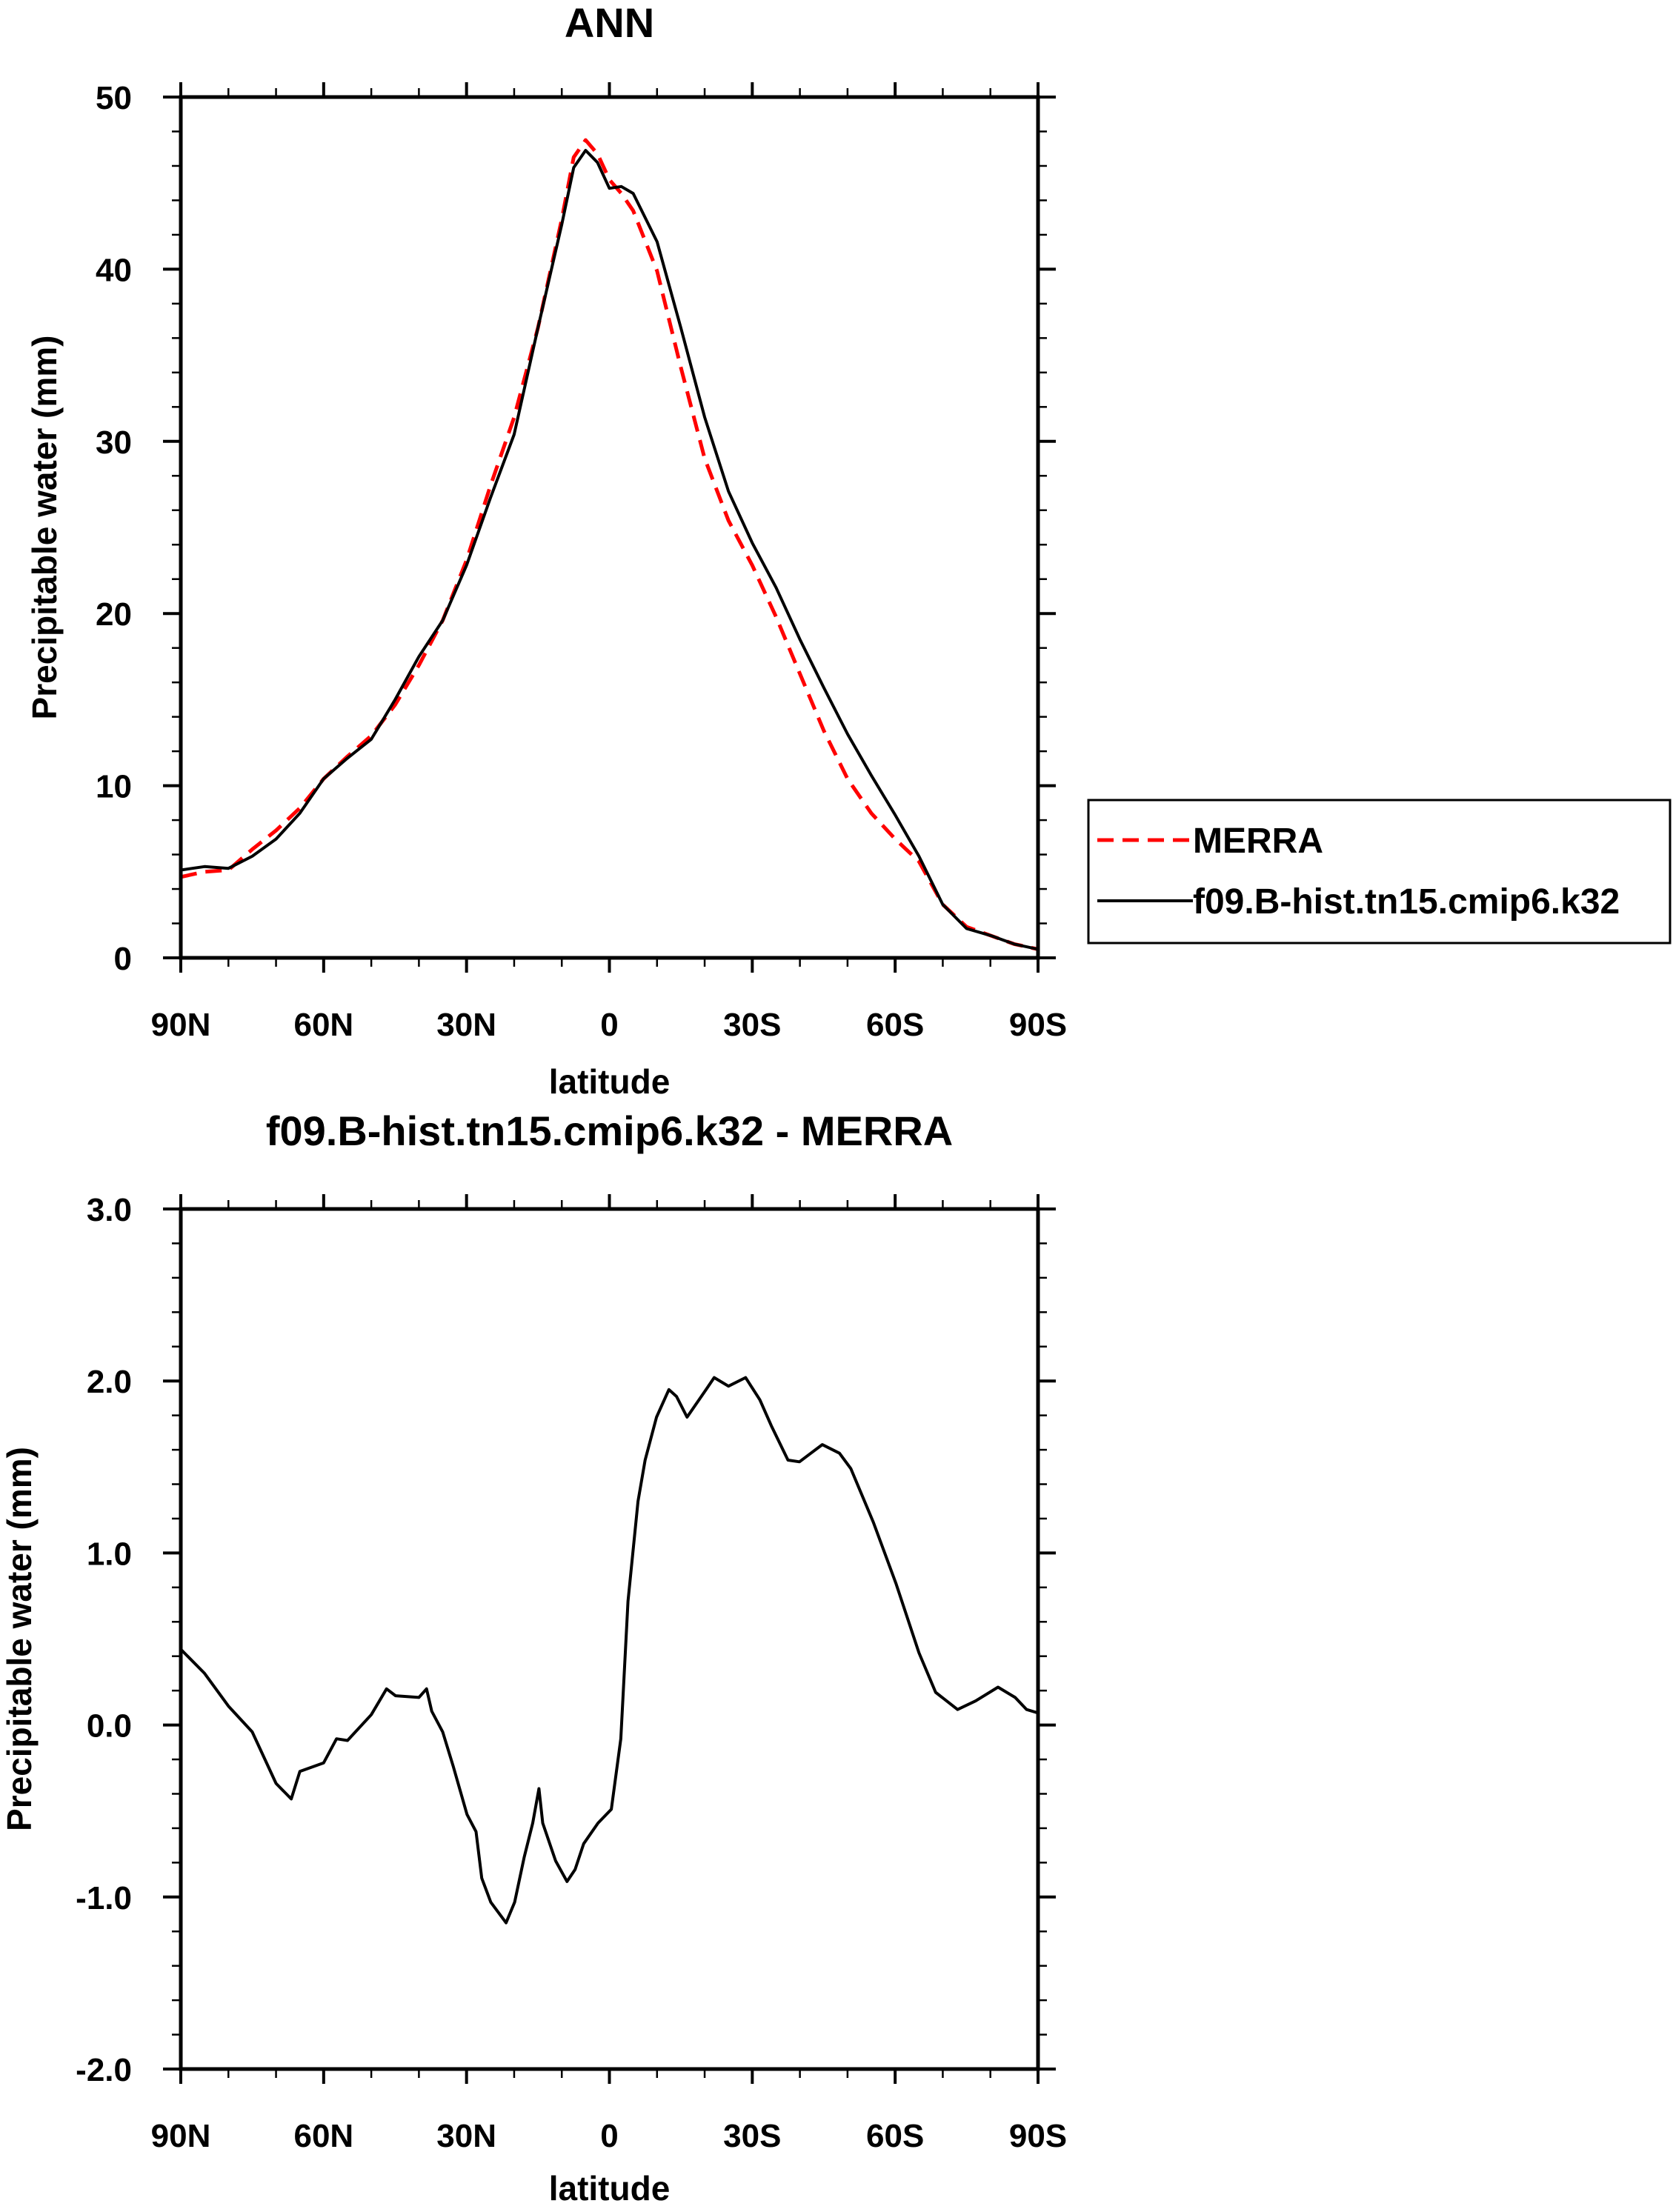 This screenshot has width=1673, height=2212. Describe the element at coordinates (114, 442) in the screenshot. I see `y-tick-label: 30` at that location.